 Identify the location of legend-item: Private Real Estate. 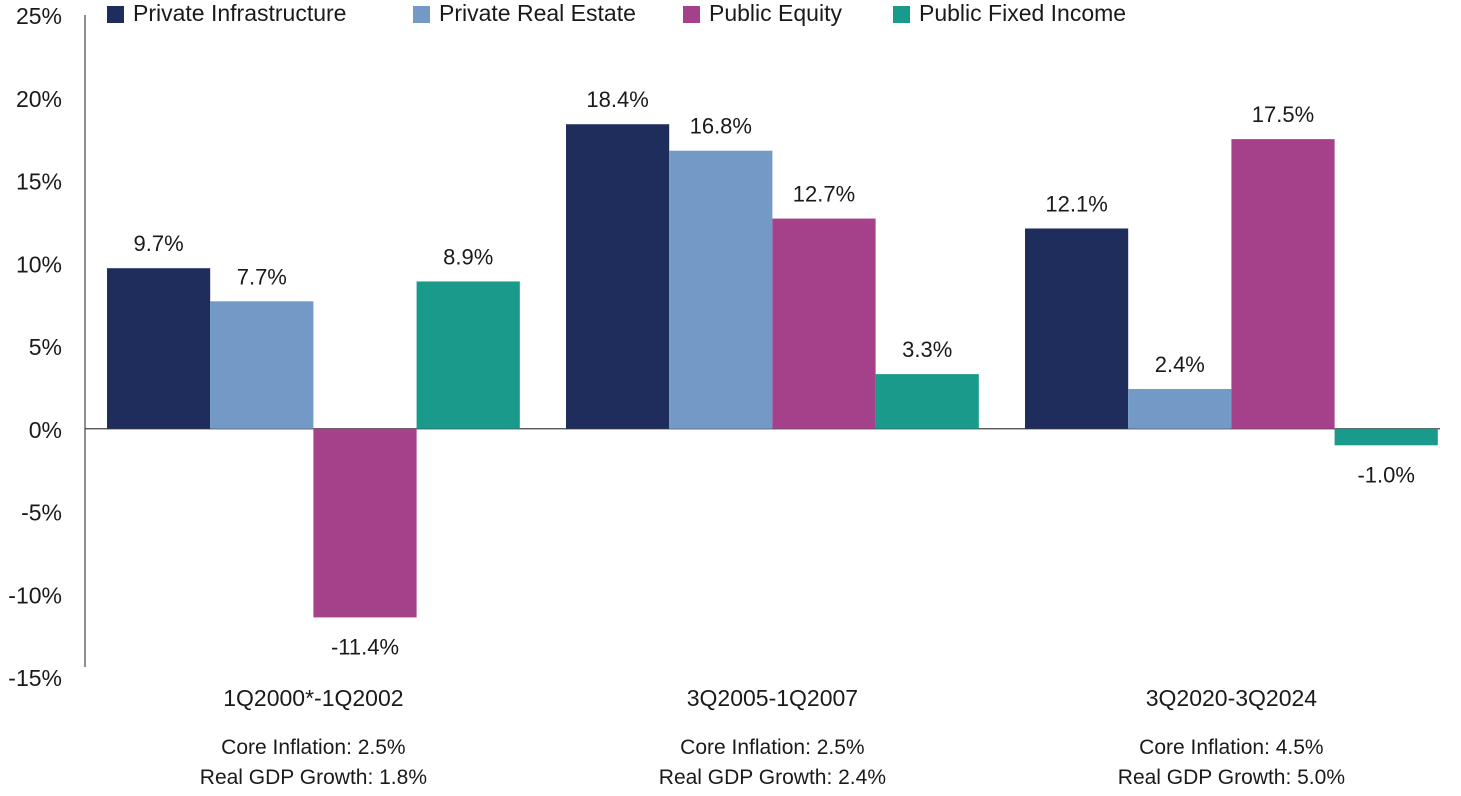
(524, 13).